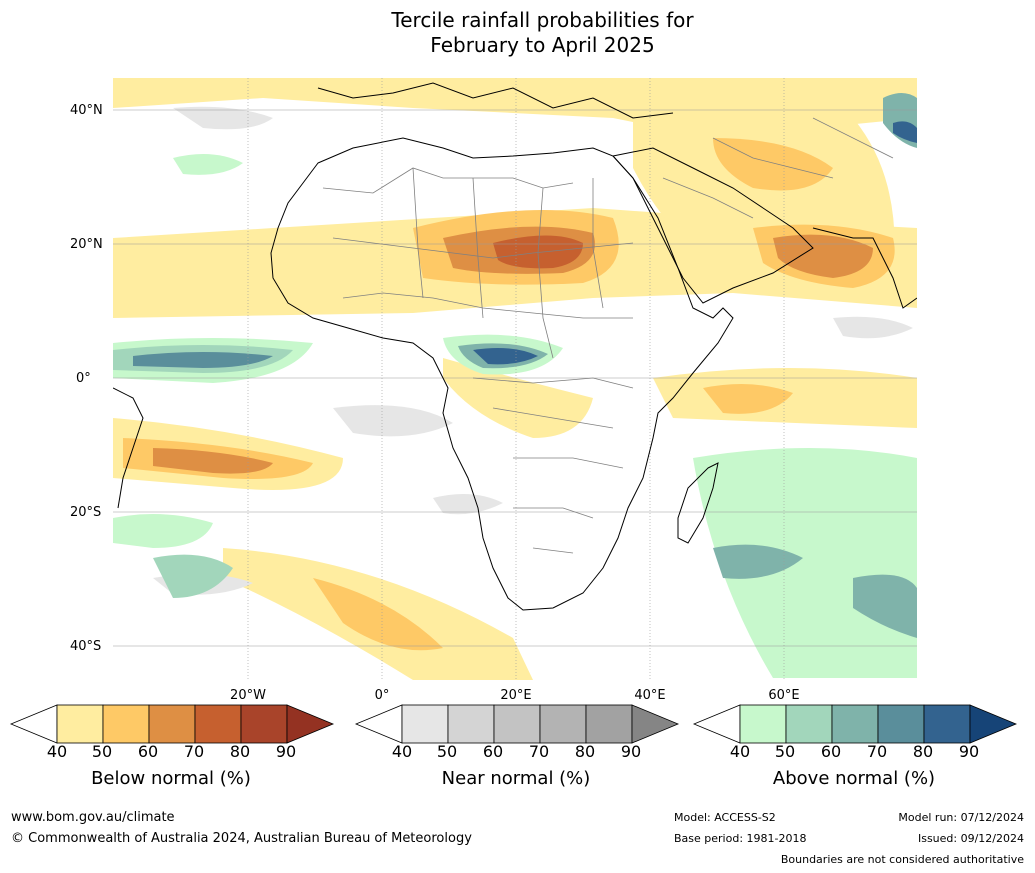 Image resolution: width=1035 pixels, height=873 pixels. I want to click on above-tick-70: 70, so click(877, 751).